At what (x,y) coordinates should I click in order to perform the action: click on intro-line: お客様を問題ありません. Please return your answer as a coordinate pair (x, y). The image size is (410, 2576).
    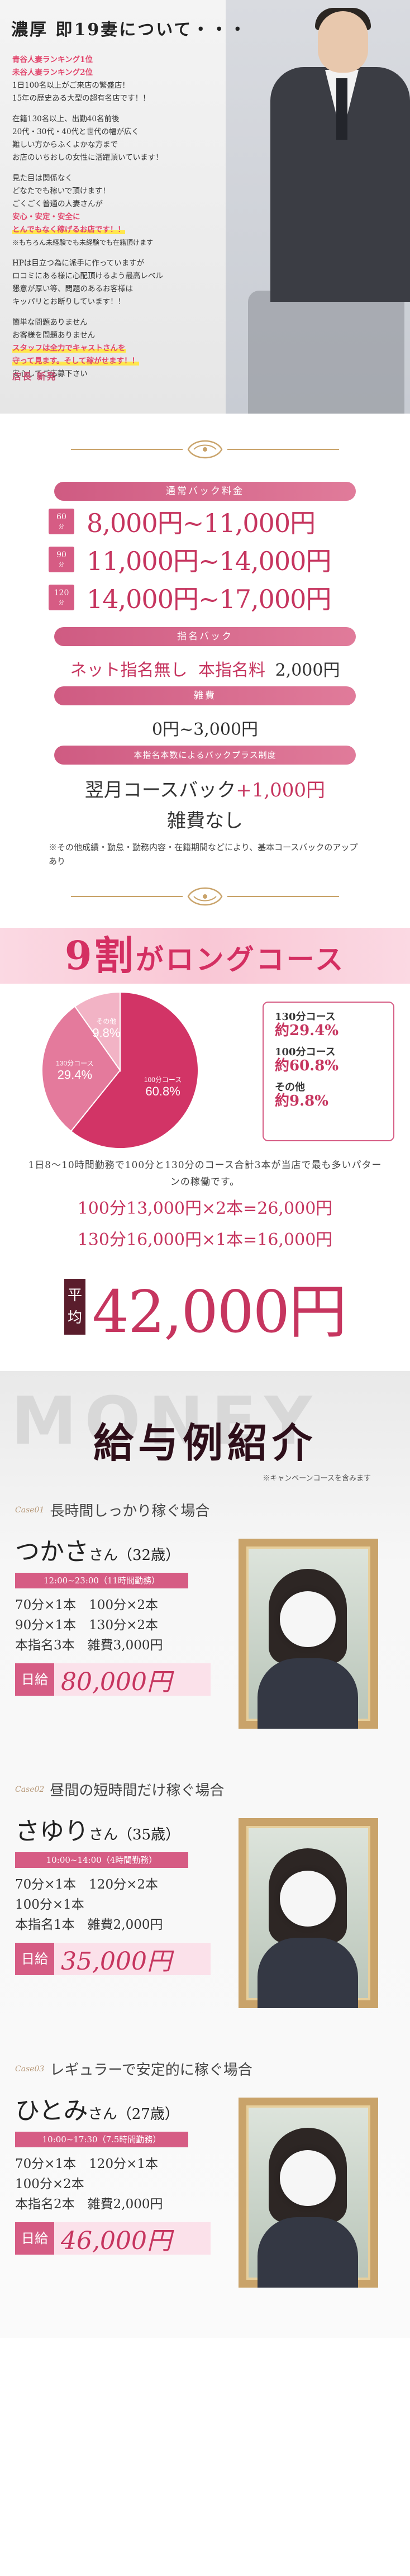
    Looking at the image, I should click on (54, 335).